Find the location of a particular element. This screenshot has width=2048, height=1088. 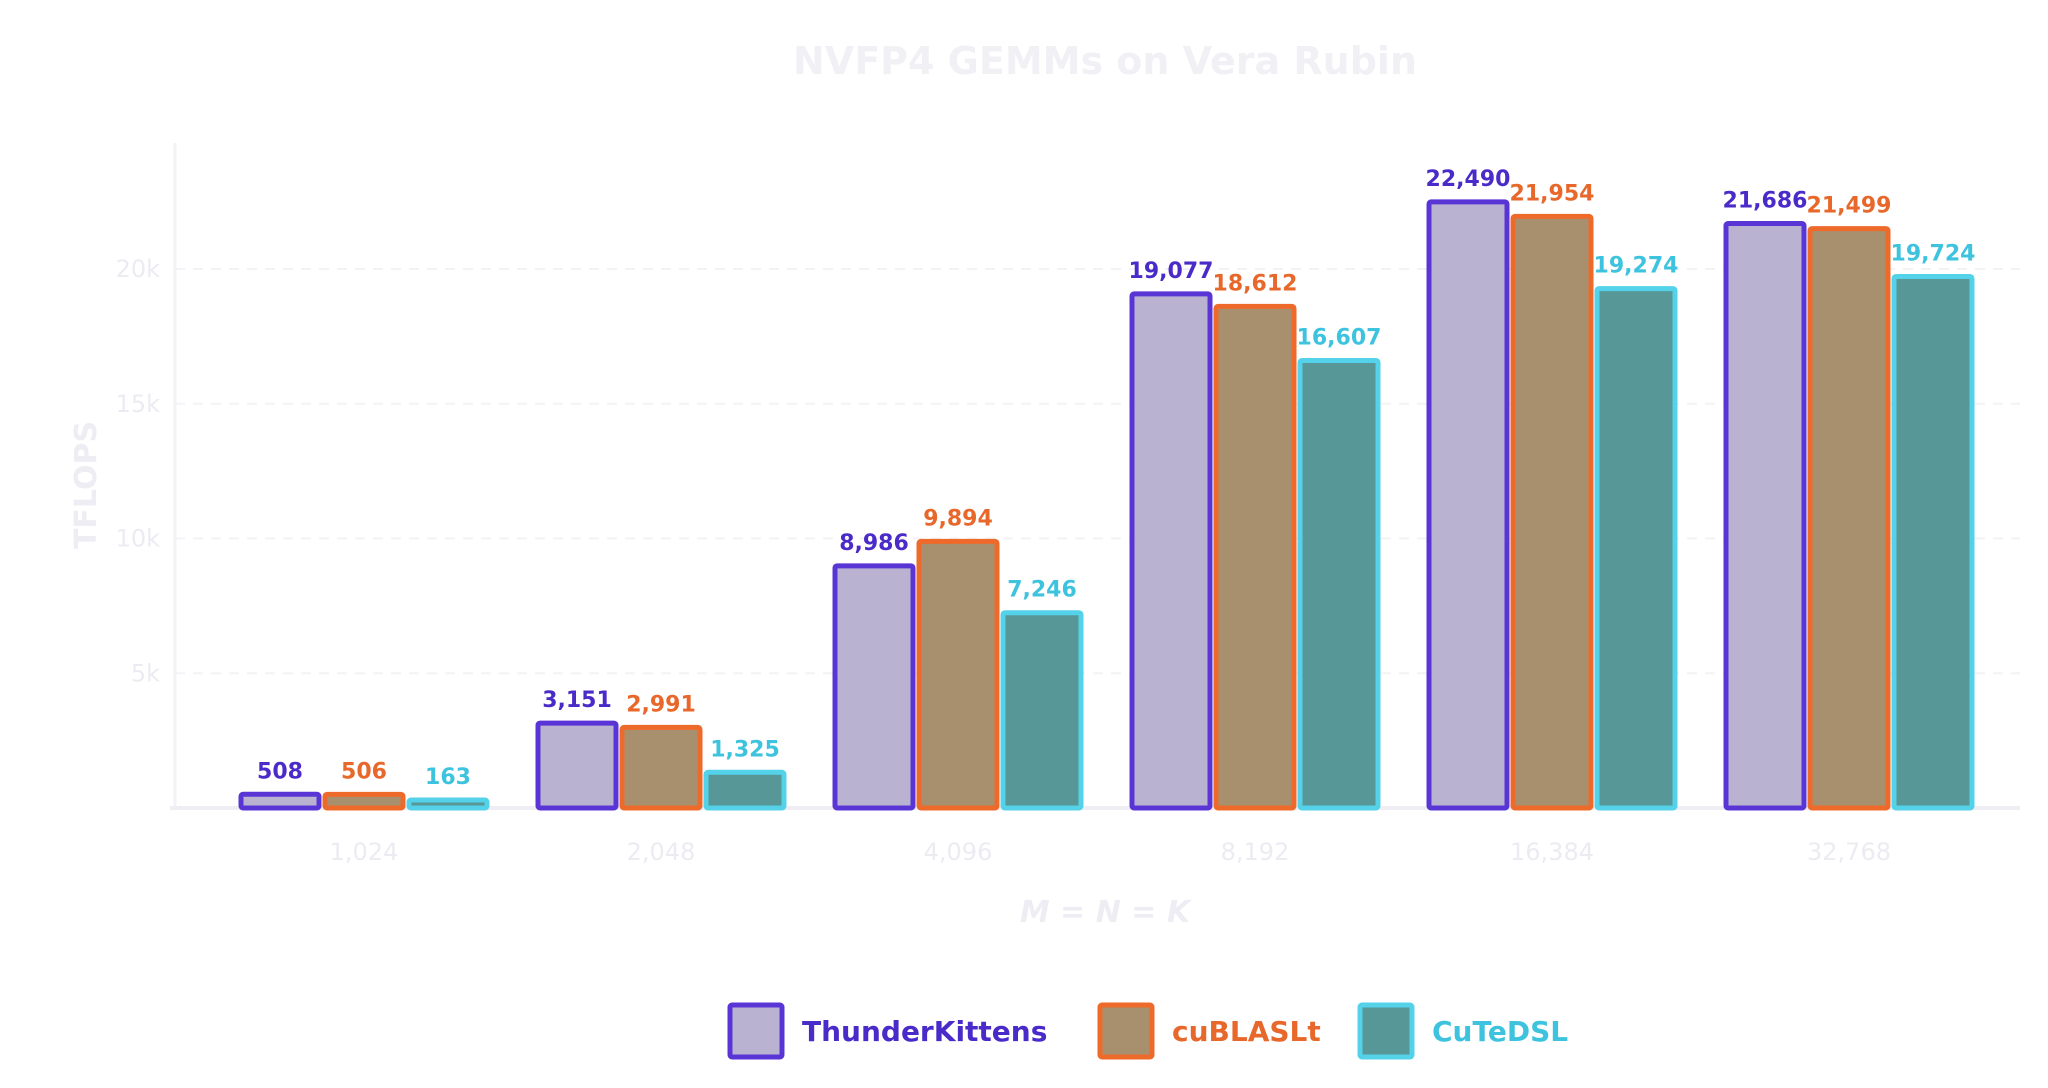

data-label-cutedsl-2-048: 1,325 is located at coordinates (745, 749).